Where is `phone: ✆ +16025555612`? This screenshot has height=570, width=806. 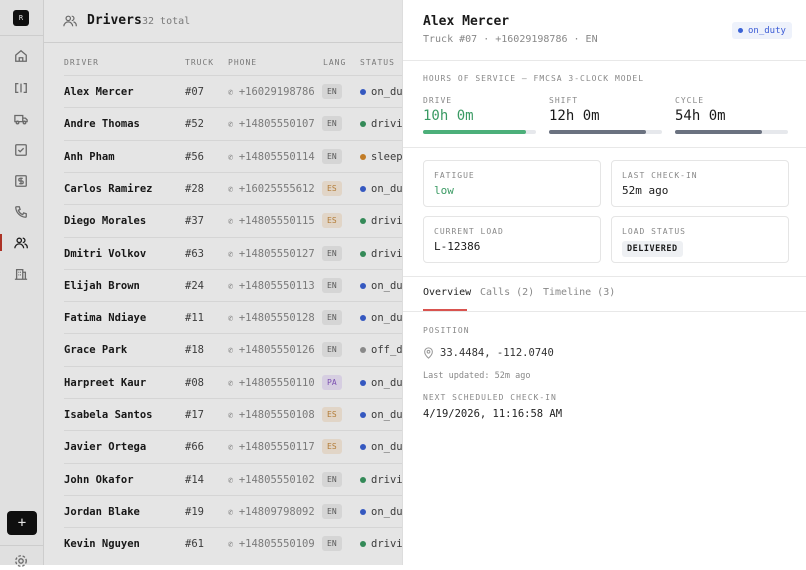
phone: ✆ +16025555612 is located at coordinates (271, 189).